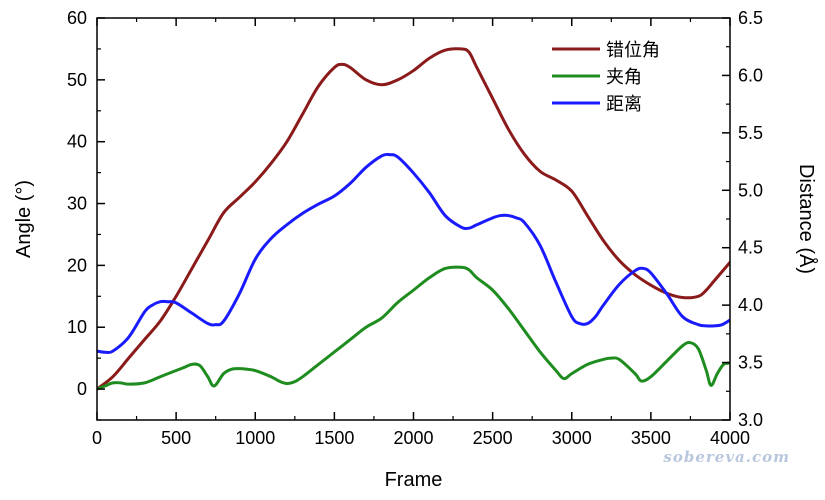  What do you see at coordinates (624, 104) in the screenshot?
I see `legend-label-3: 距离` at bounding box center [624, 104].